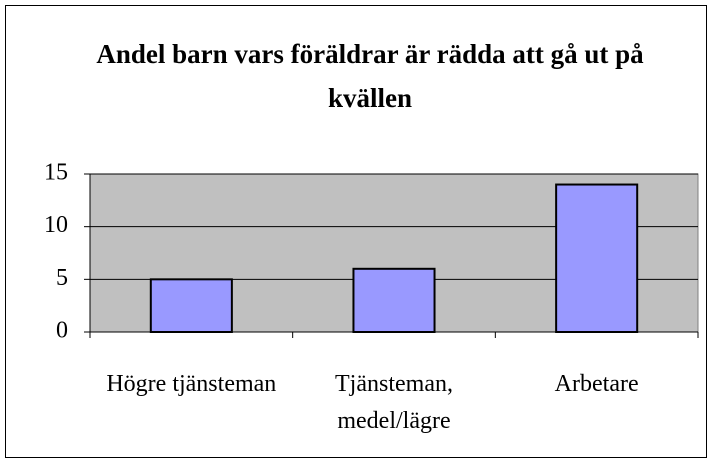 This screenshot has width=712, height=463. What do you see at coordinates (596, 384) in the screenshot?
I see `x-tick-label: Arbetare` at bounding box center [596, 384].